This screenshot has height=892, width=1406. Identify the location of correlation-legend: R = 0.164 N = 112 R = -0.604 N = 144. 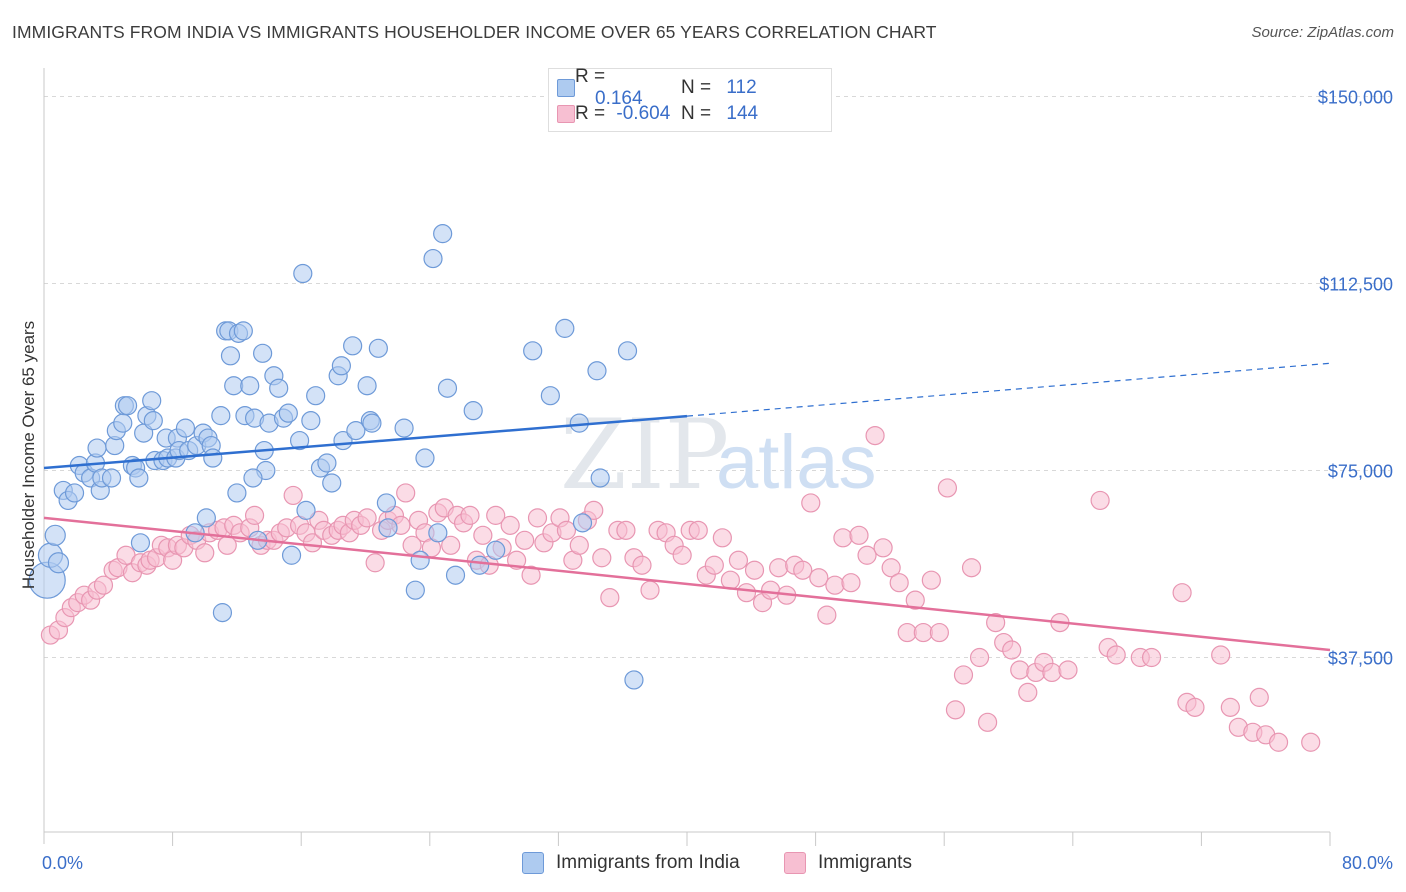
(690, 99).